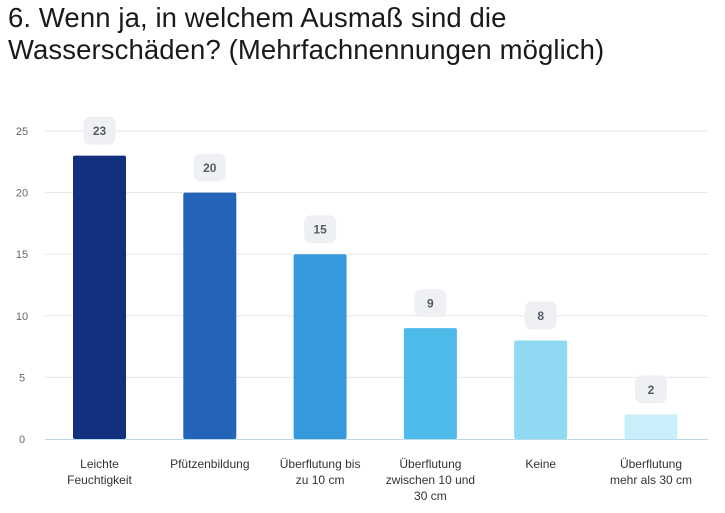 This screenshot has width=725, height=513. Describe the element at coordinates (22, 194) in the screenshot. I see `y-tick-label: 20` at that location.